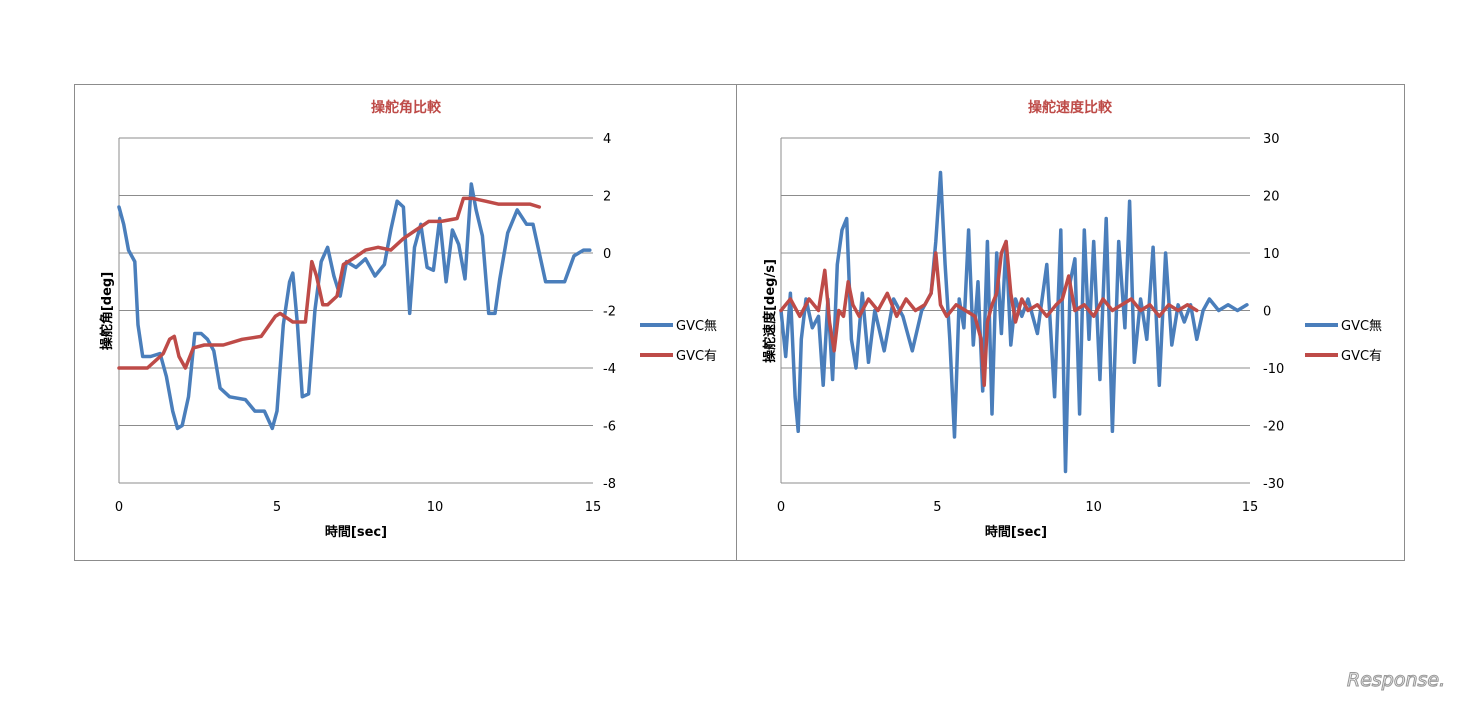  I want to click on y-axis-label: 操舵角[deg], so click(107, 311).